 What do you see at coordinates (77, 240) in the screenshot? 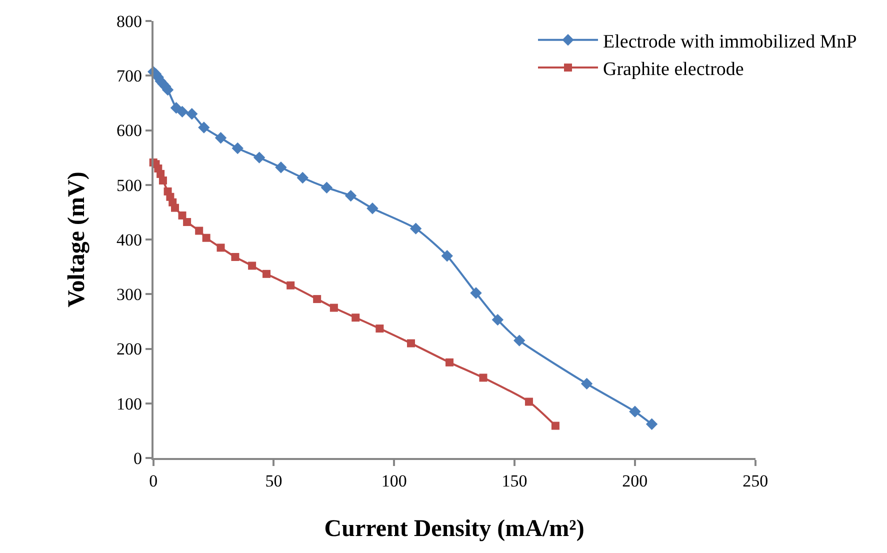
I see `y-axis-title: Voltage (mV)` at bounding box center [77, 240].